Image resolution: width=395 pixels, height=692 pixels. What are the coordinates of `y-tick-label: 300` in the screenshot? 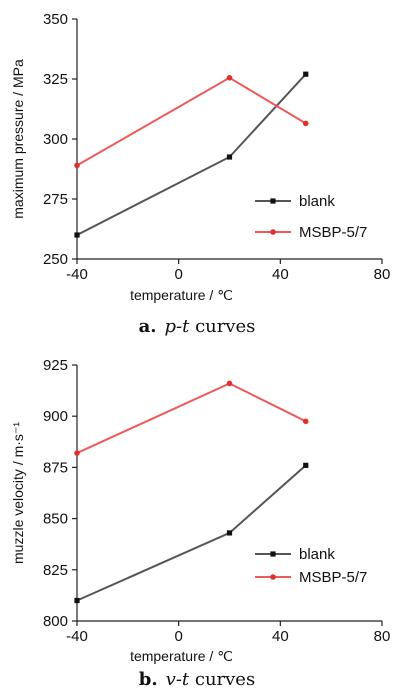 It's located at (55, 139).